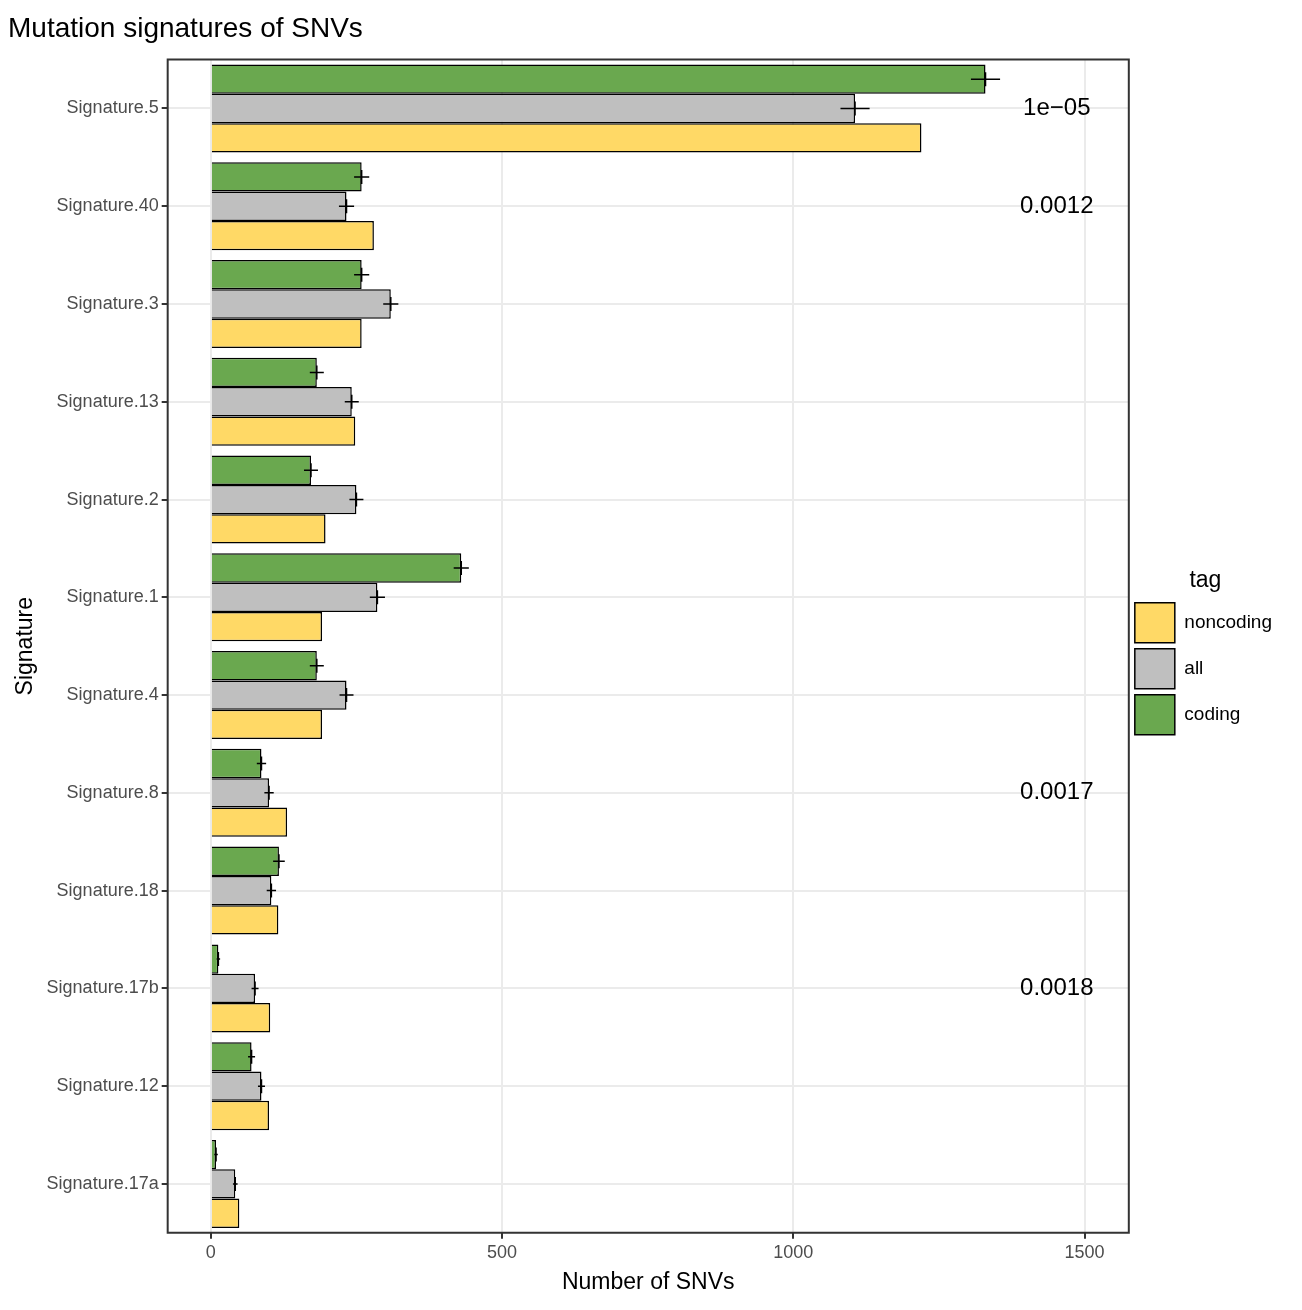 Image resolution: width=1302 pixels, height=1310 pixels. I want to click on y-tick-label: Signature.12, so click(107, 1085).